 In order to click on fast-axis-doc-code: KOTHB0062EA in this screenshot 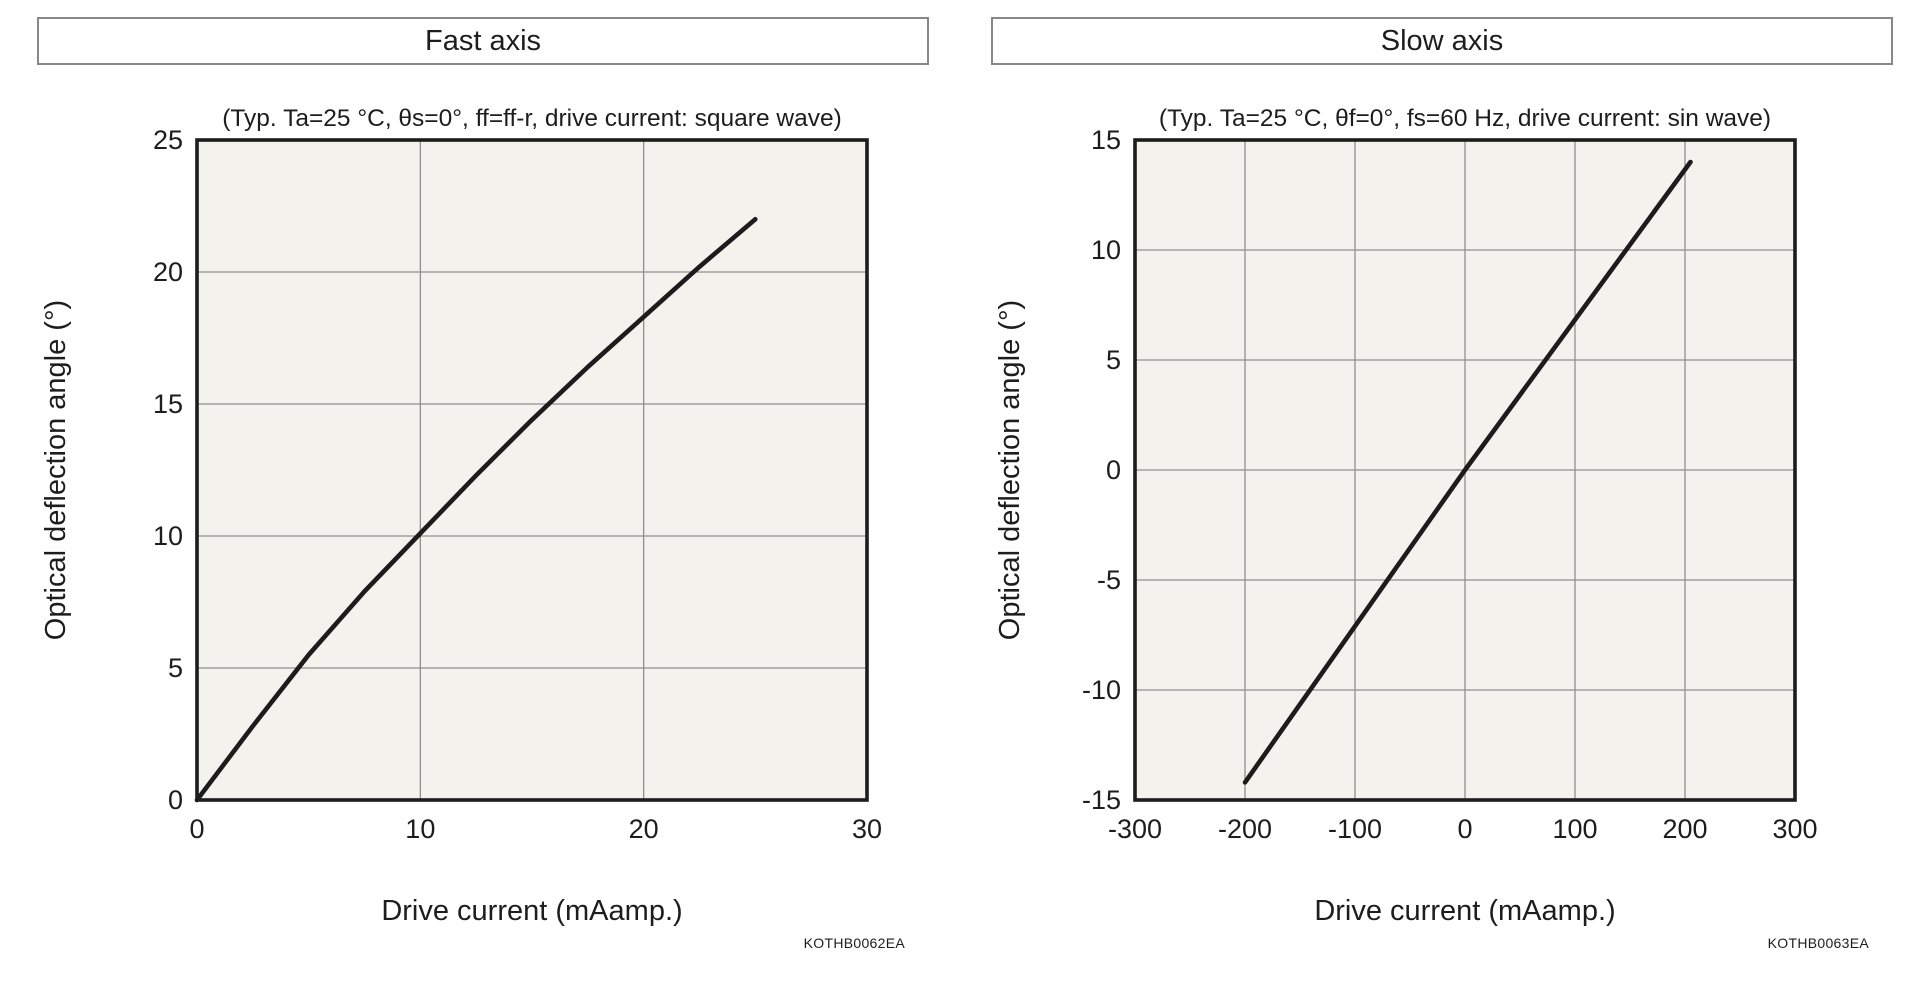, I will do `click(854, 943)`.